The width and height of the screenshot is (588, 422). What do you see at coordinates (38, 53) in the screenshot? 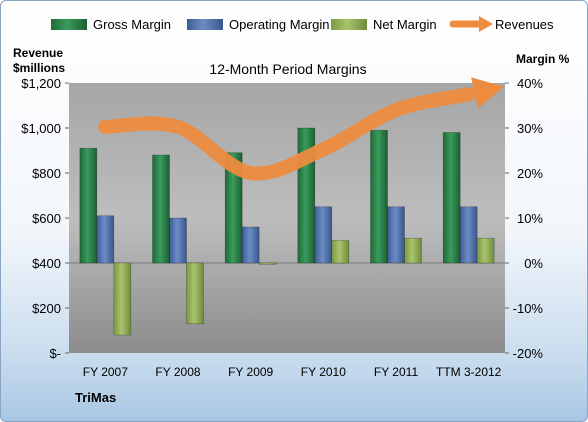
I see `left-axis-label-line-1: Revenue` at bounding box center [38, 53].